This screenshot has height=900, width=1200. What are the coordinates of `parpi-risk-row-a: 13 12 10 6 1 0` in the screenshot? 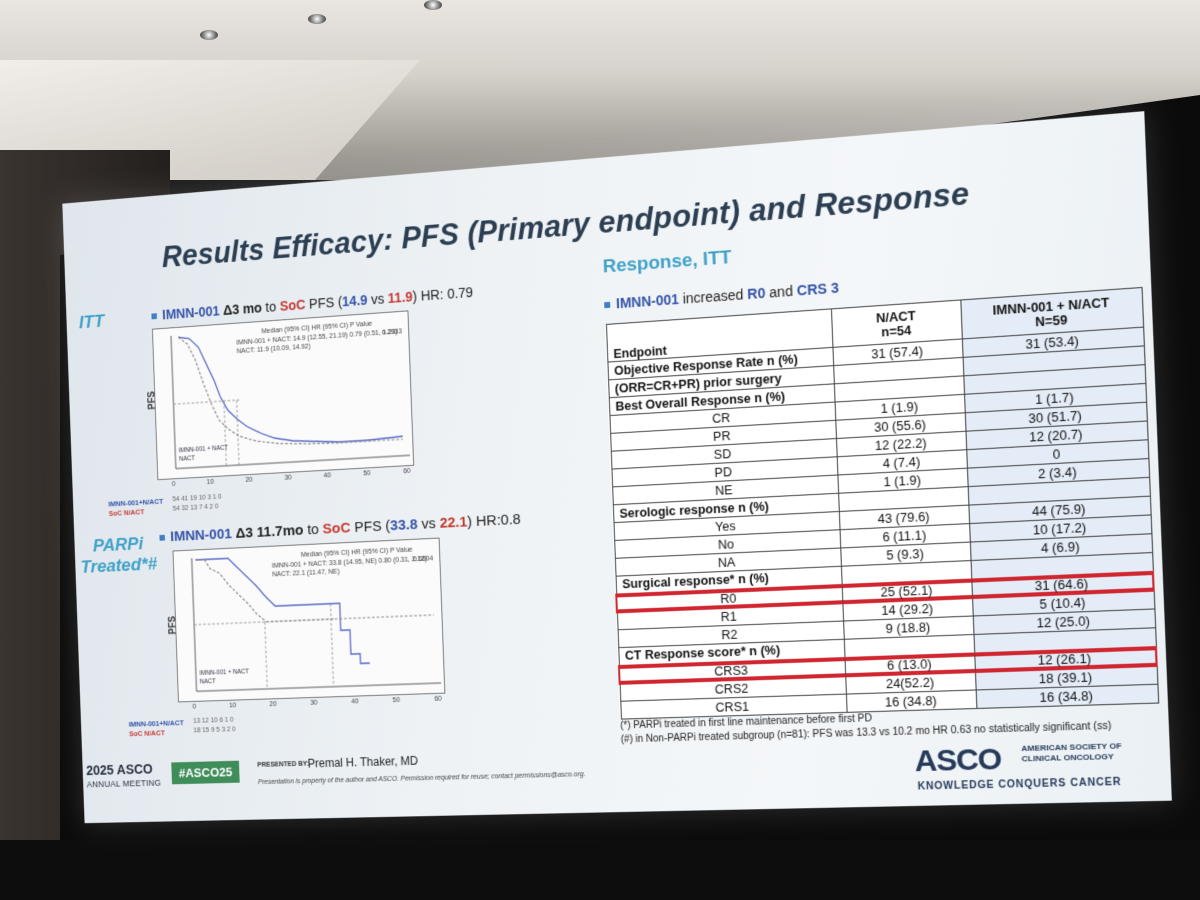 It's located at (213, 720).